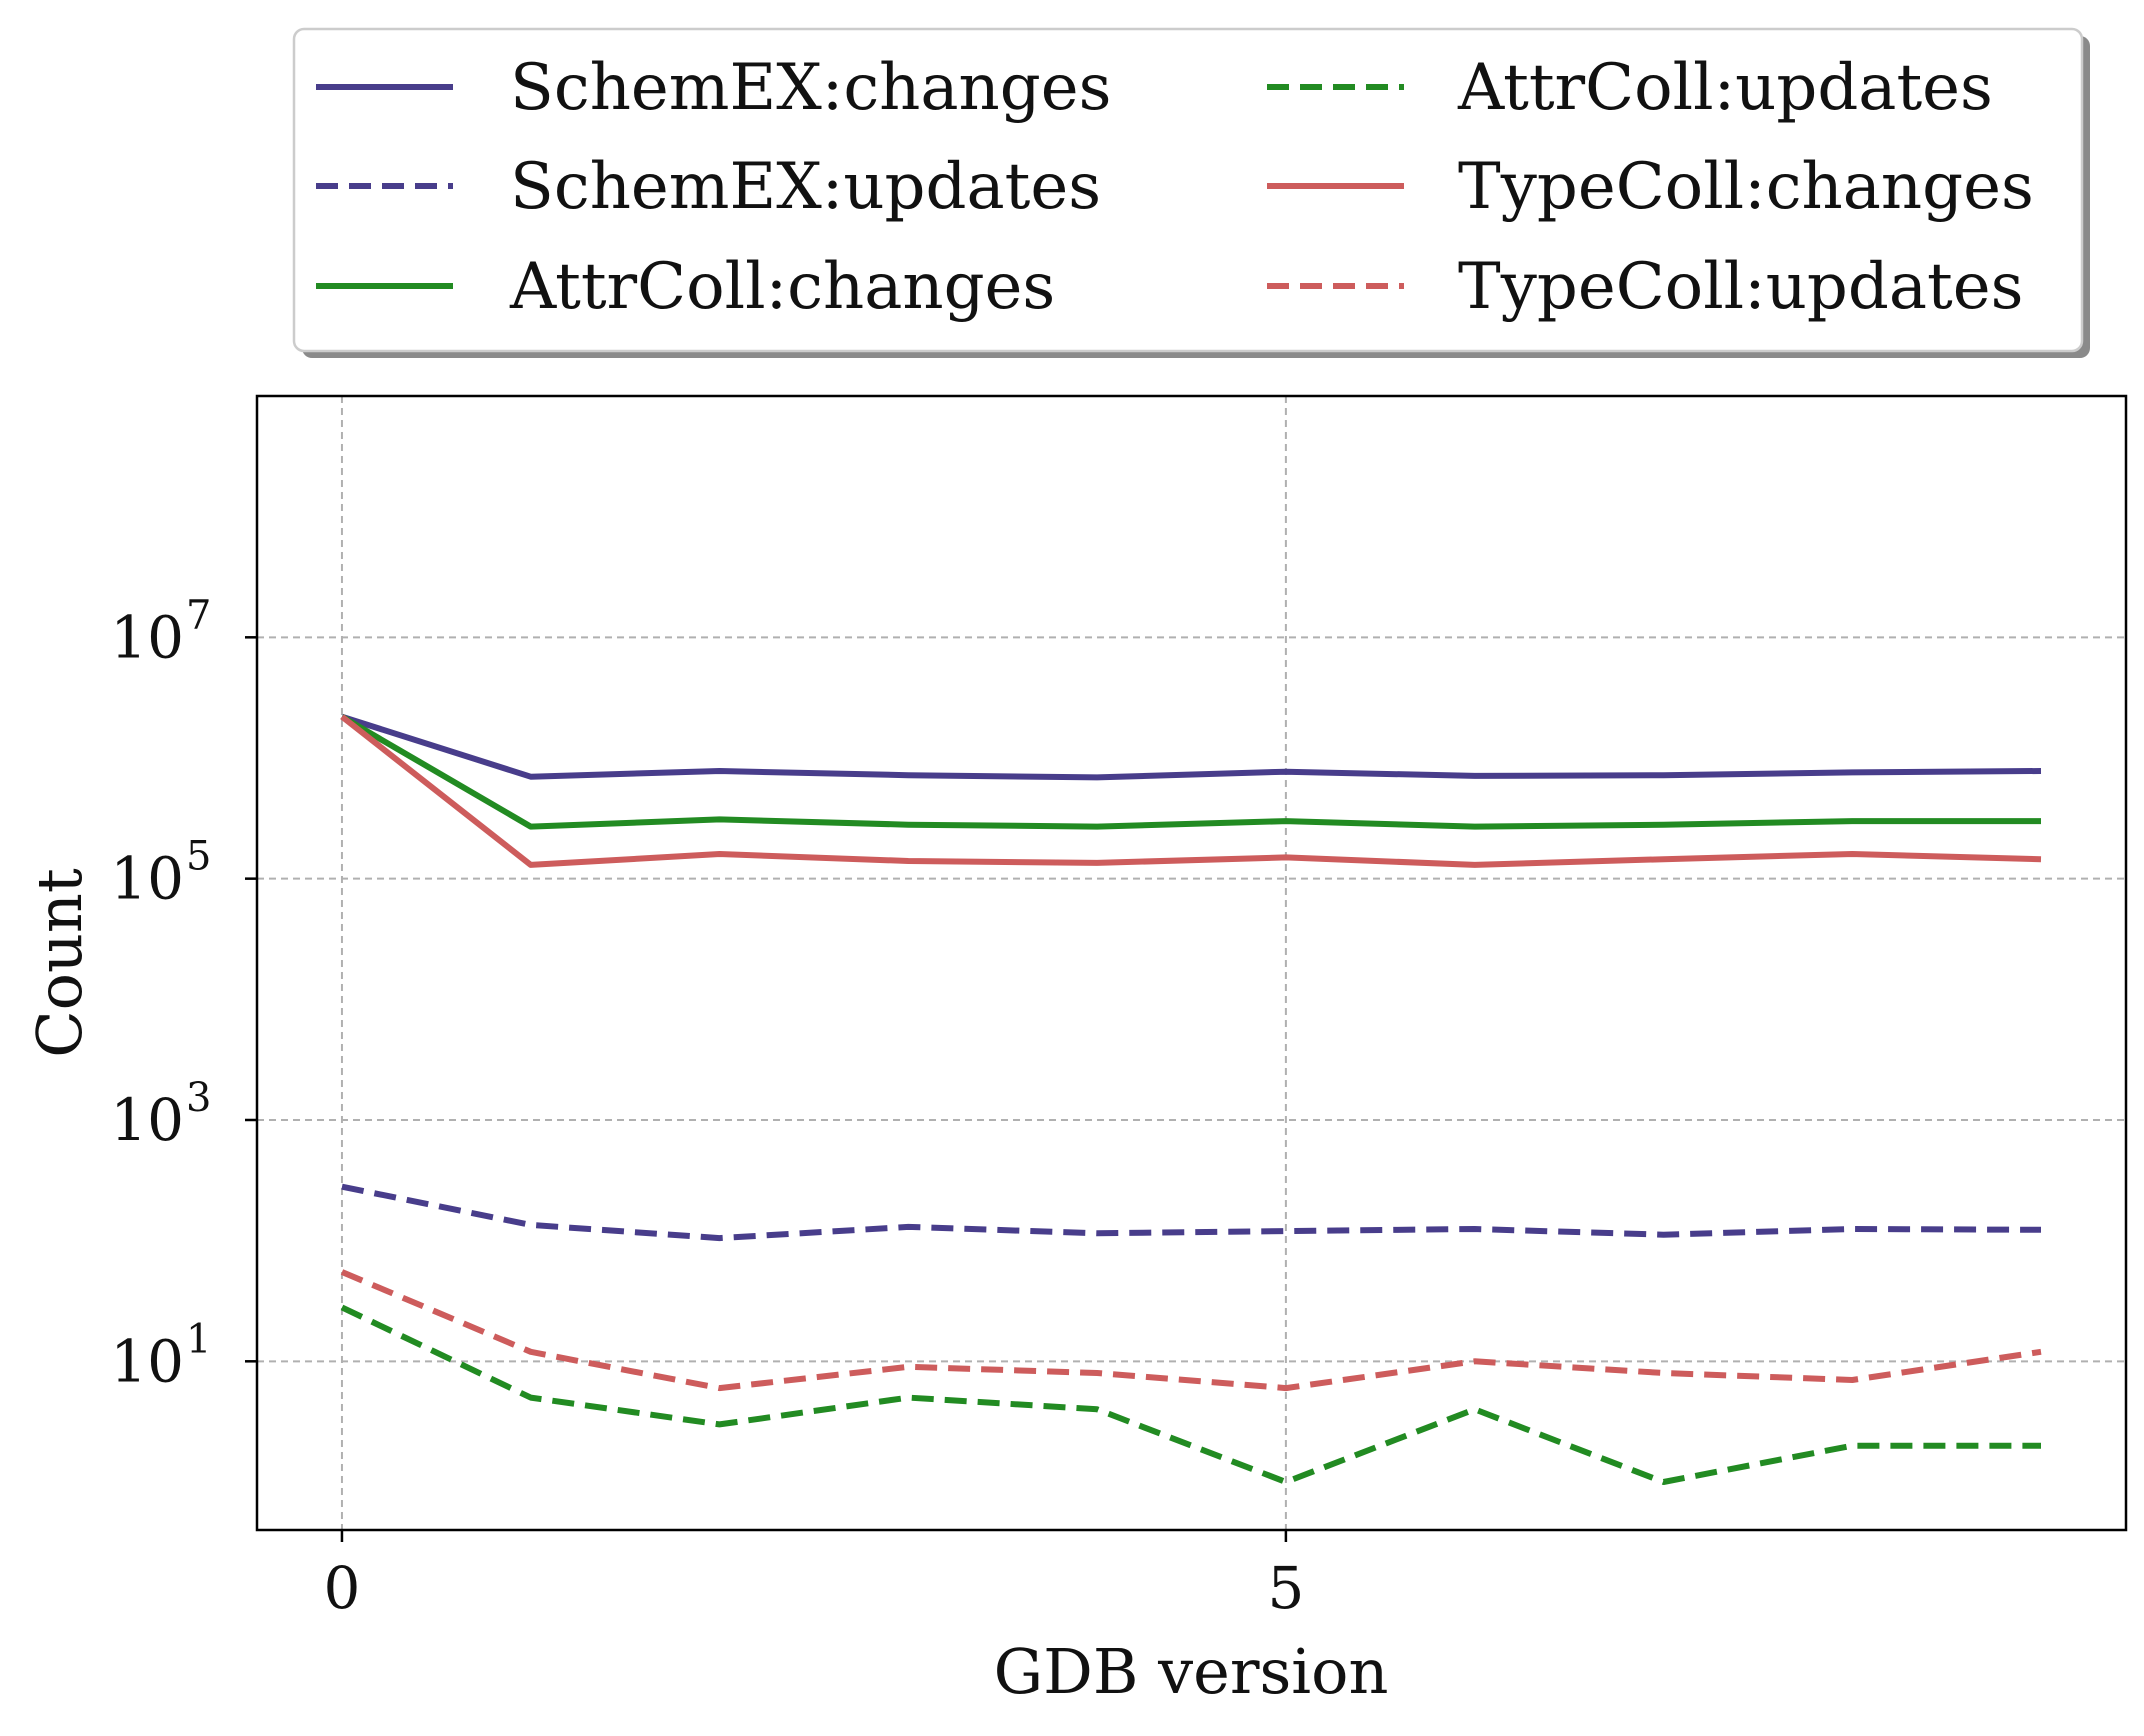  I want to click on x-axis-title: GDB version, so click(1191, 1671).